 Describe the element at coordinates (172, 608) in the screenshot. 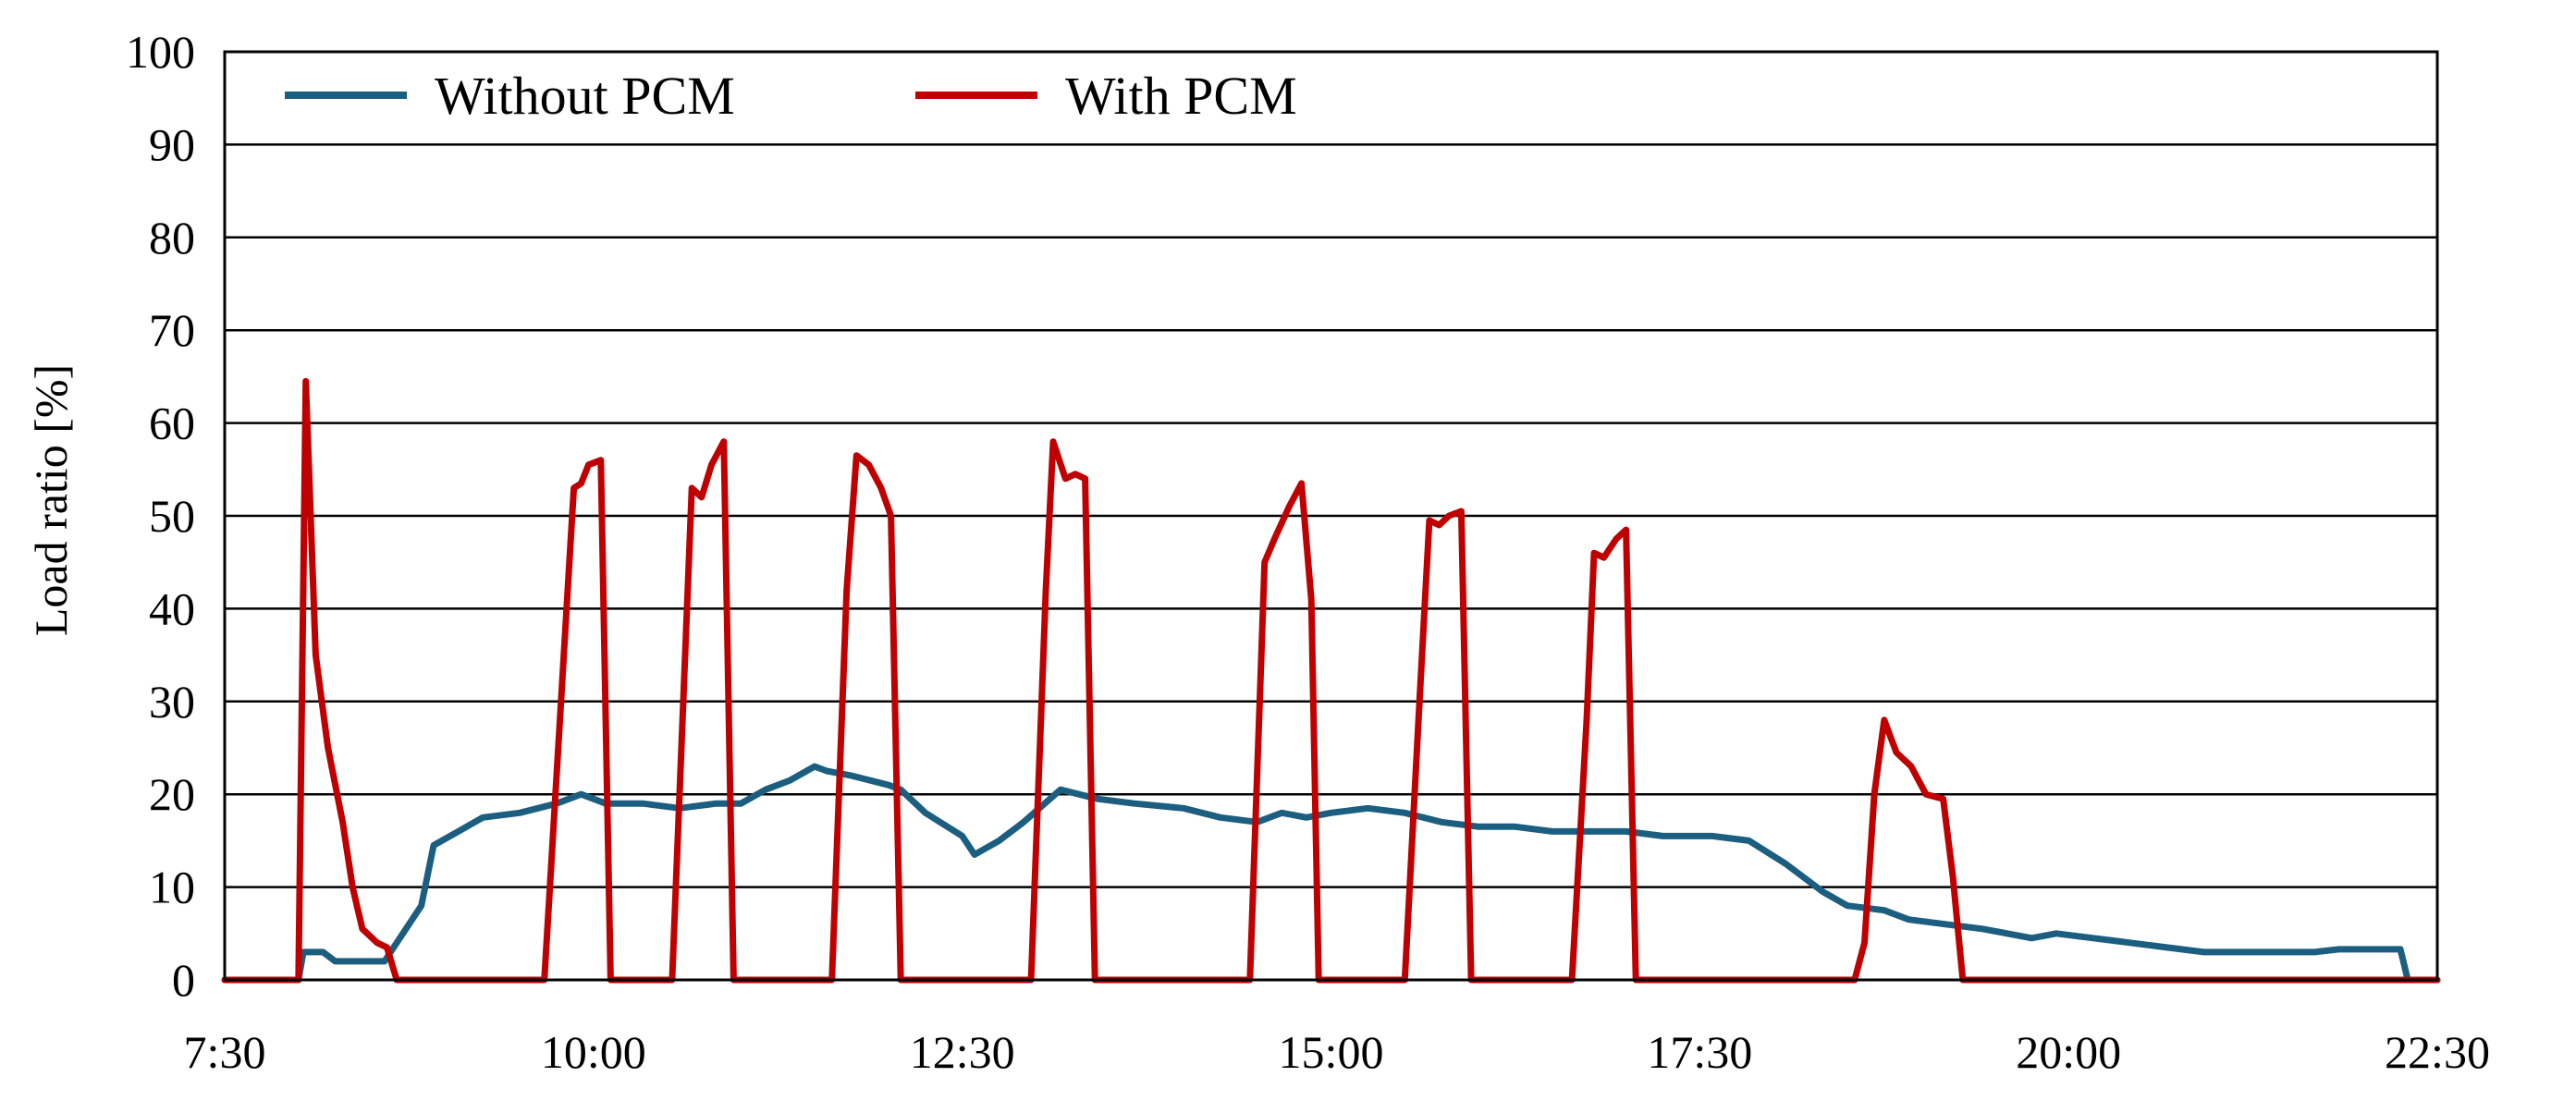

I see `y-tick-label: 40` at that location.